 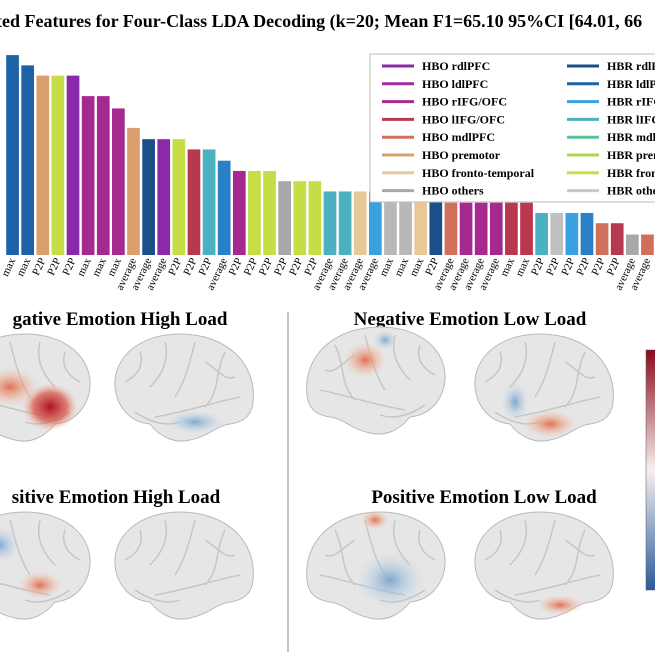 What do you see at coordinates (116, 497) in the screenshot?
I see `panel-title: sitive Emotion High Load` at bounding box center [116, 497].